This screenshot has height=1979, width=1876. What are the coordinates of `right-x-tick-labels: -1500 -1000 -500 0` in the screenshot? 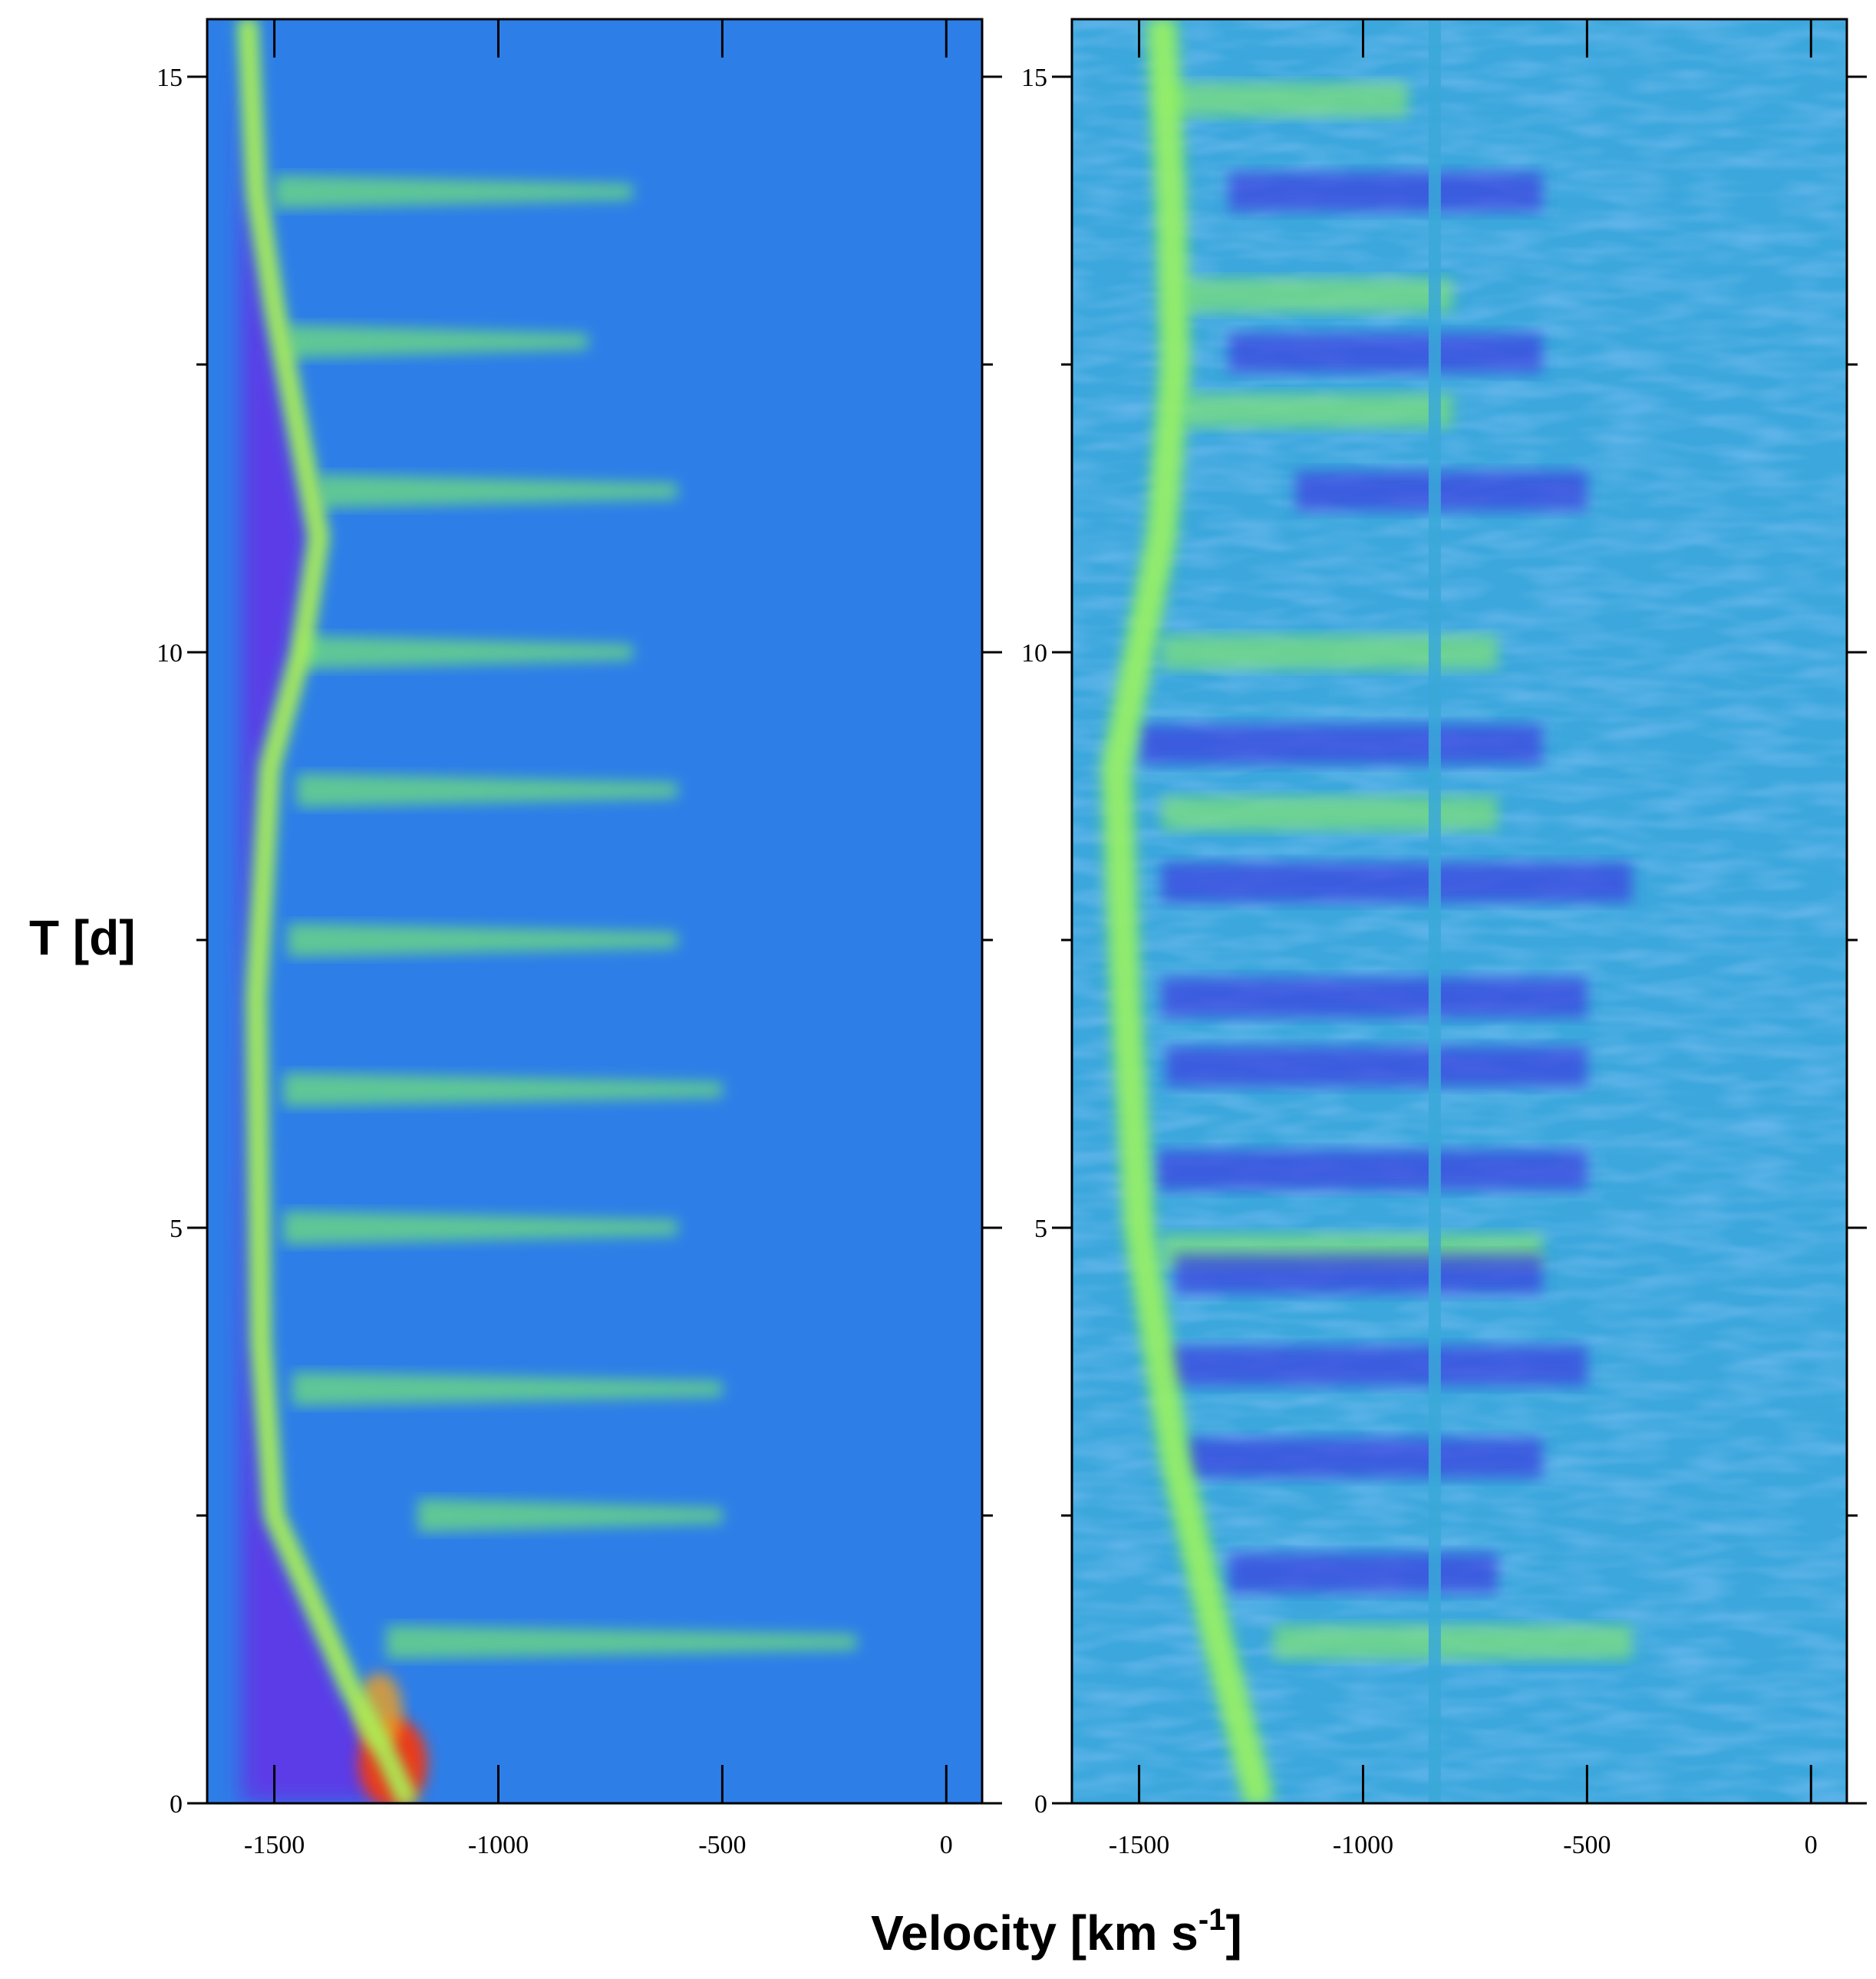 It's located at (1463, 1845).